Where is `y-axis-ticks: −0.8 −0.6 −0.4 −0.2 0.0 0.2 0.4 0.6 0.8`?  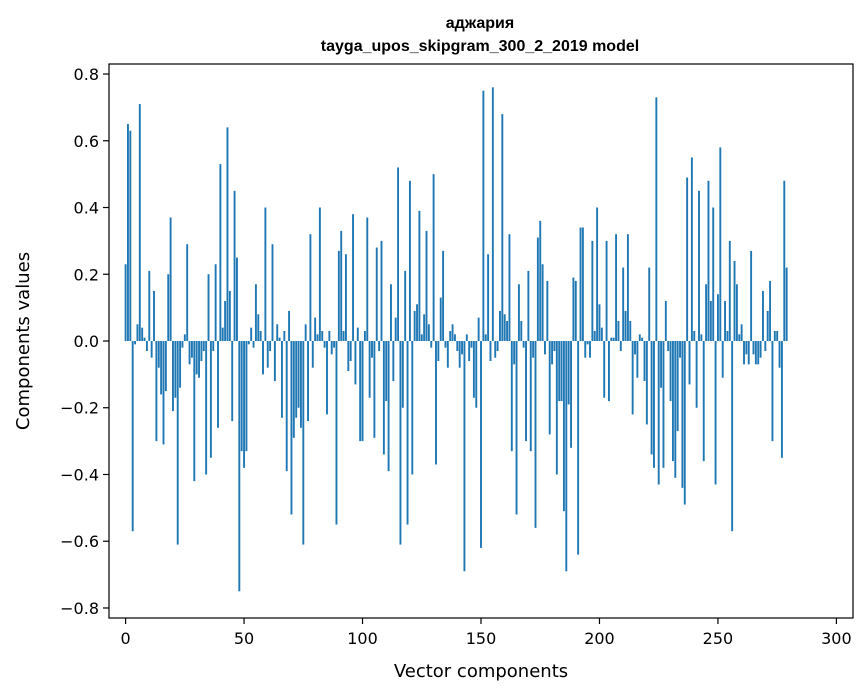
y-axis-ticks: −0.8 −0.6 −0.4 −0.2 0.0 0.2 0.4 0.6 0.8 is located at coordinates (84, 341).